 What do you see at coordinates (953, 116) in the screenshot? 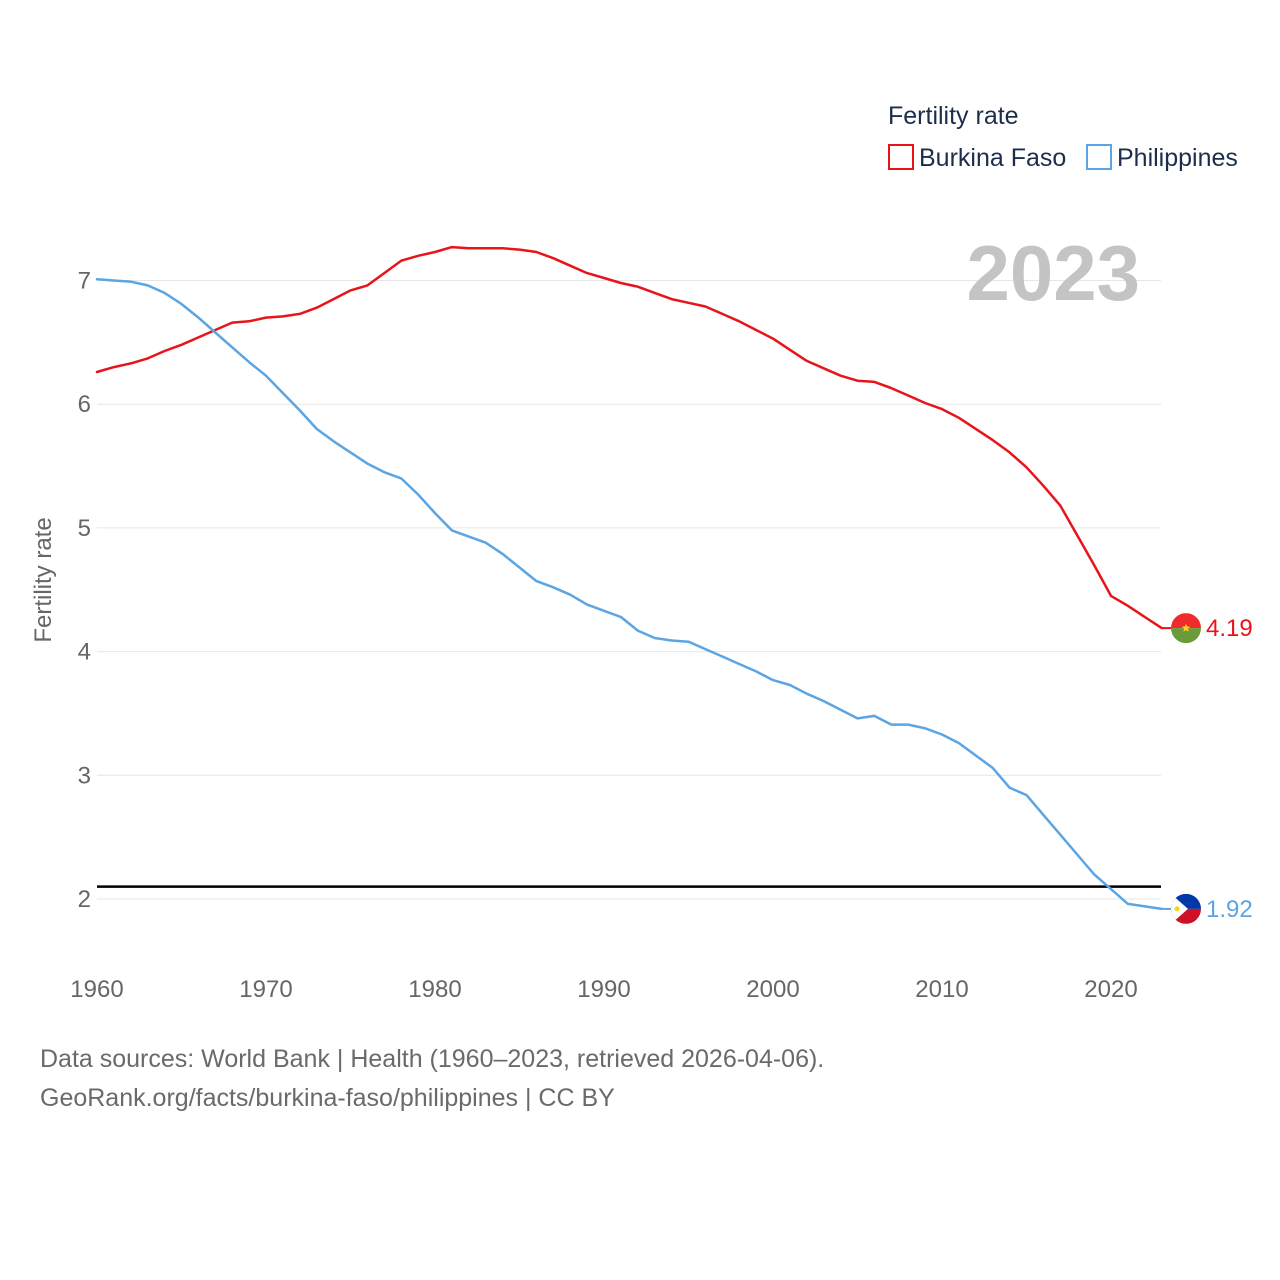
I see `legend-title: Fertility rate` at bounding box center [953, 116].